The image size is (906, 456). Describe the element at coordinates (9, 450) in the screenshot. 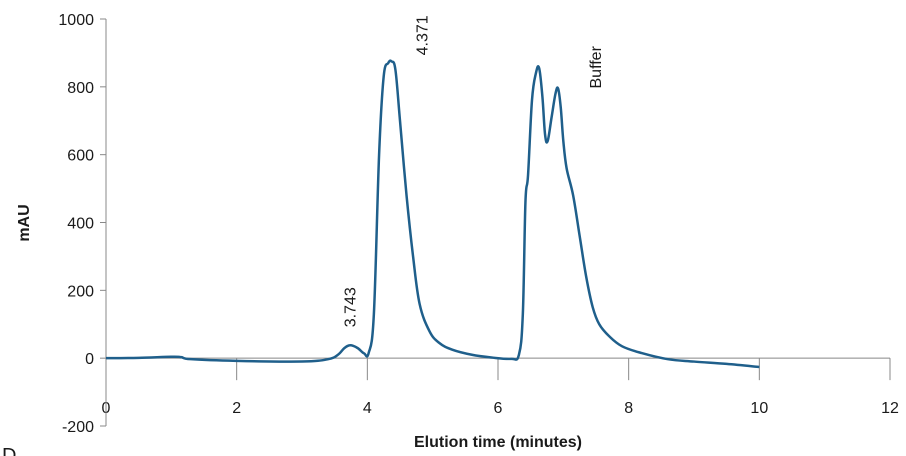

I see `panel-label: D` at that location.